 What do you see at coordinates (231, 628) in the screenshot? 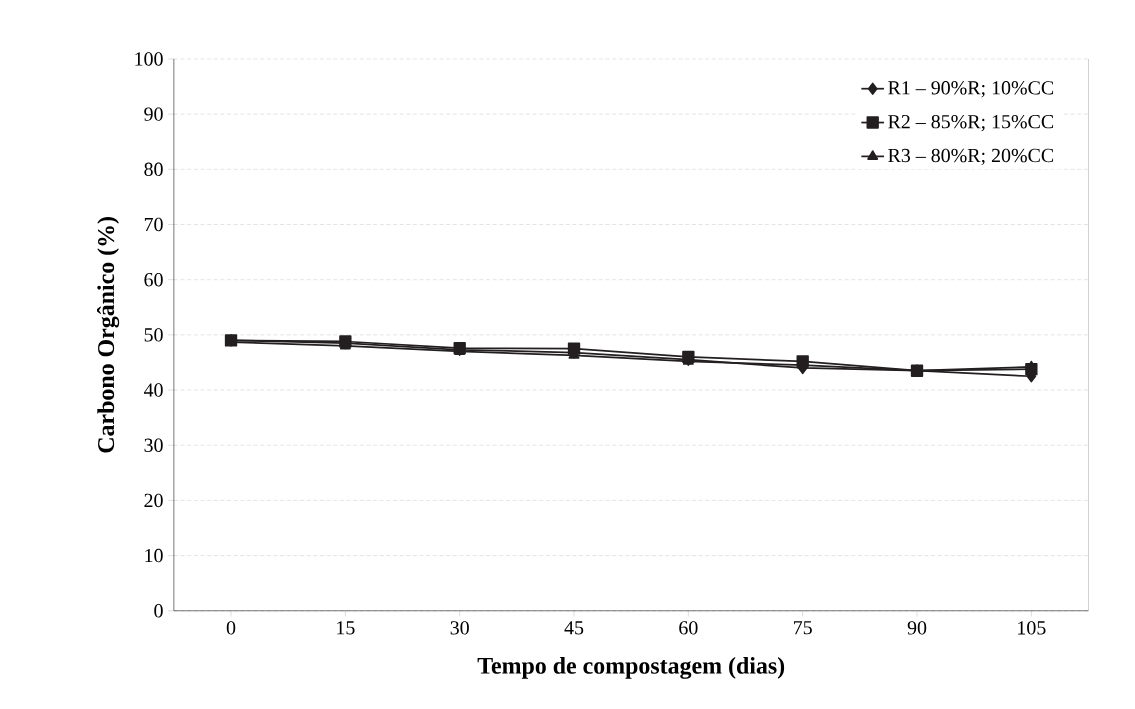
I see `x-tick-label: 0` at bounding box center [231, 628].